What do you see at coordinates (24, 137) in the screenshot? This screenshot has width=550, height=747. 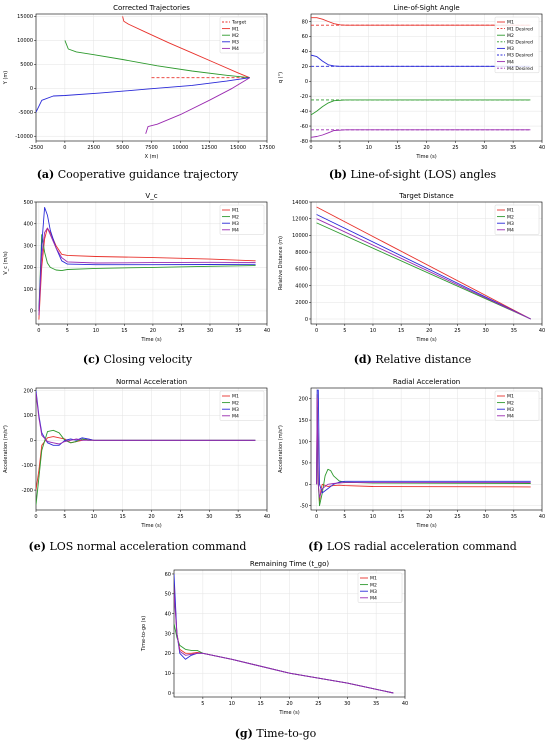 I see `y-tick-label: -10000` at bounding box center [24, 137].